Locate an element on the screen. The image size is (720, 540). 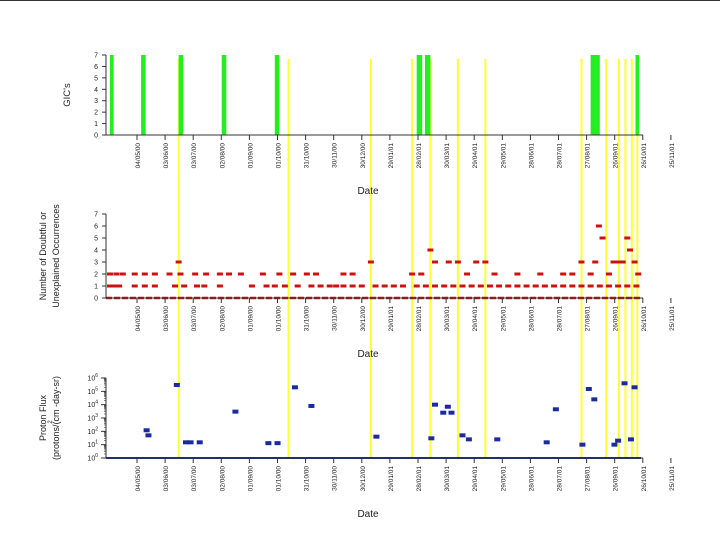
x-tick-label: 03/06/00 is located at coordinates (166, 319).